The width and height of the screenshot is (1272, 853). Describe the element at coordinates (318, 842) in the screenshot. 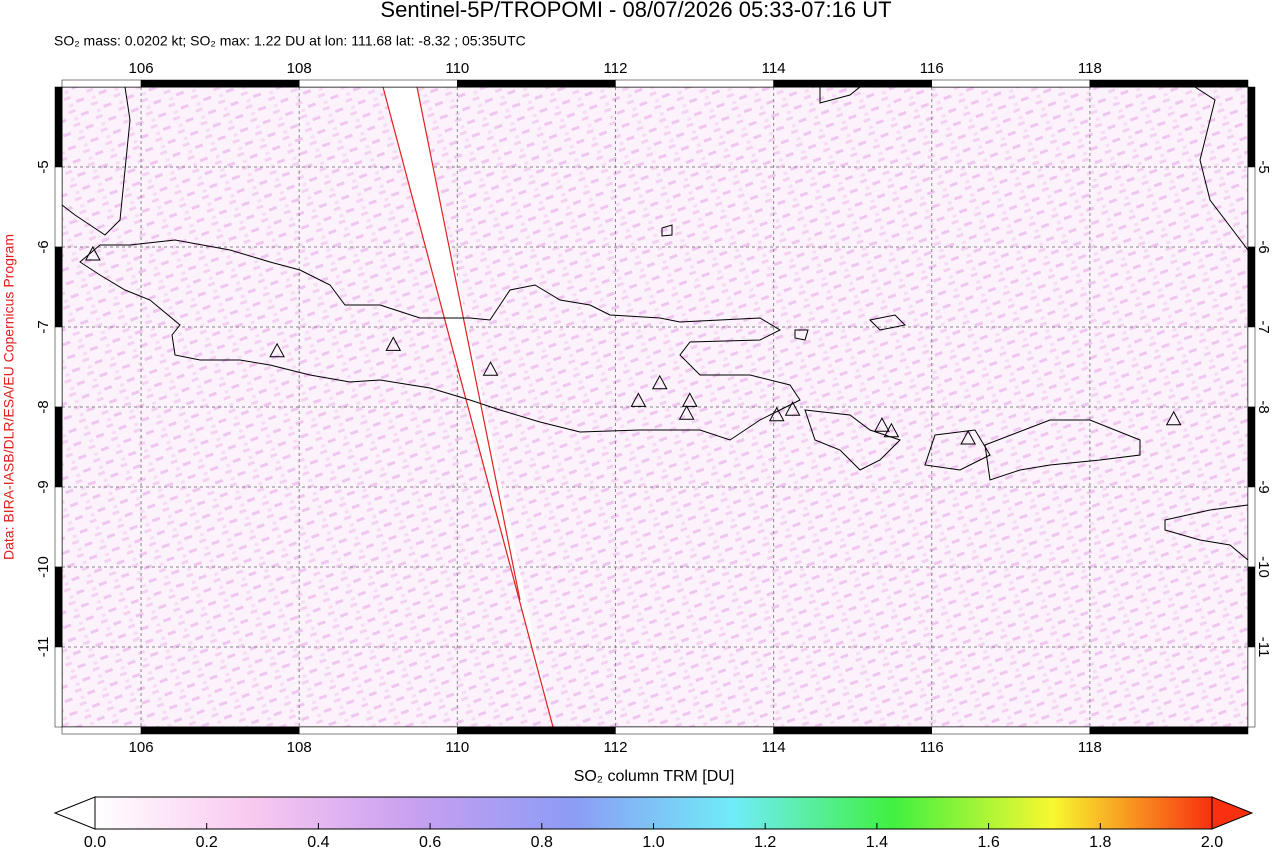

I see `colorbar-tick-label: 0.4` at that location.